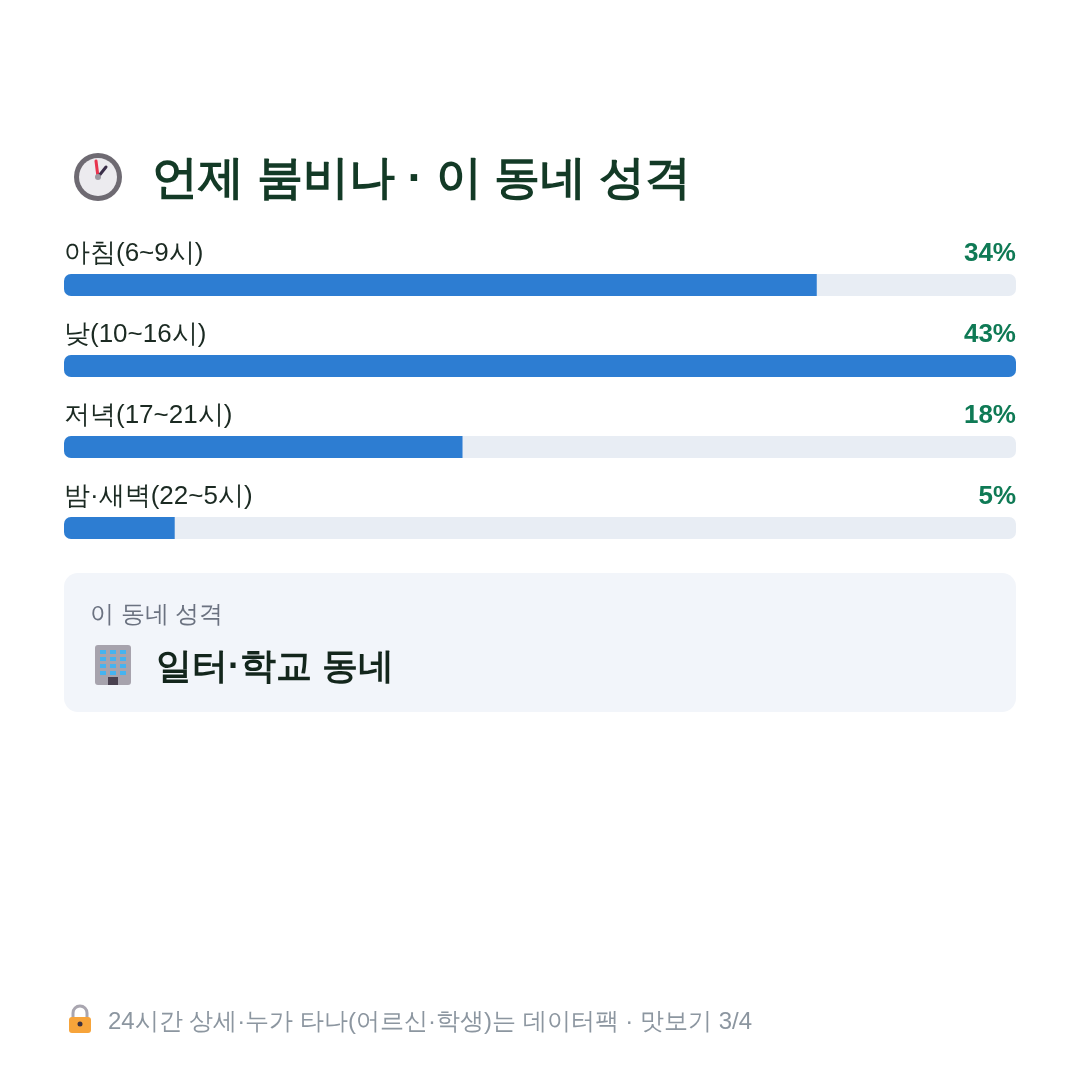 Image resolution: width=1080 pixels, height=1080 pixels. Describe the element at coordinates (422, 177) in the screenshot. I see `title: 언제 붐비나 · 이 동네 성격` at that location.